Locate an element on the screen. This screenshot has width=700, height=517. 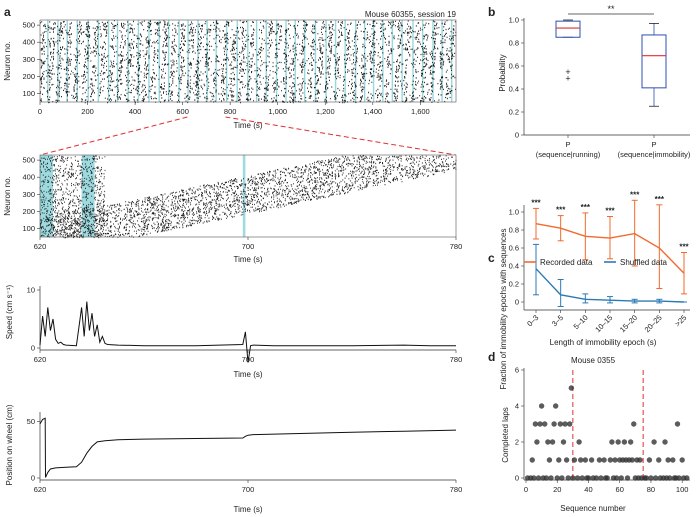
raster-full-marks is located at coordinates (248, 62).